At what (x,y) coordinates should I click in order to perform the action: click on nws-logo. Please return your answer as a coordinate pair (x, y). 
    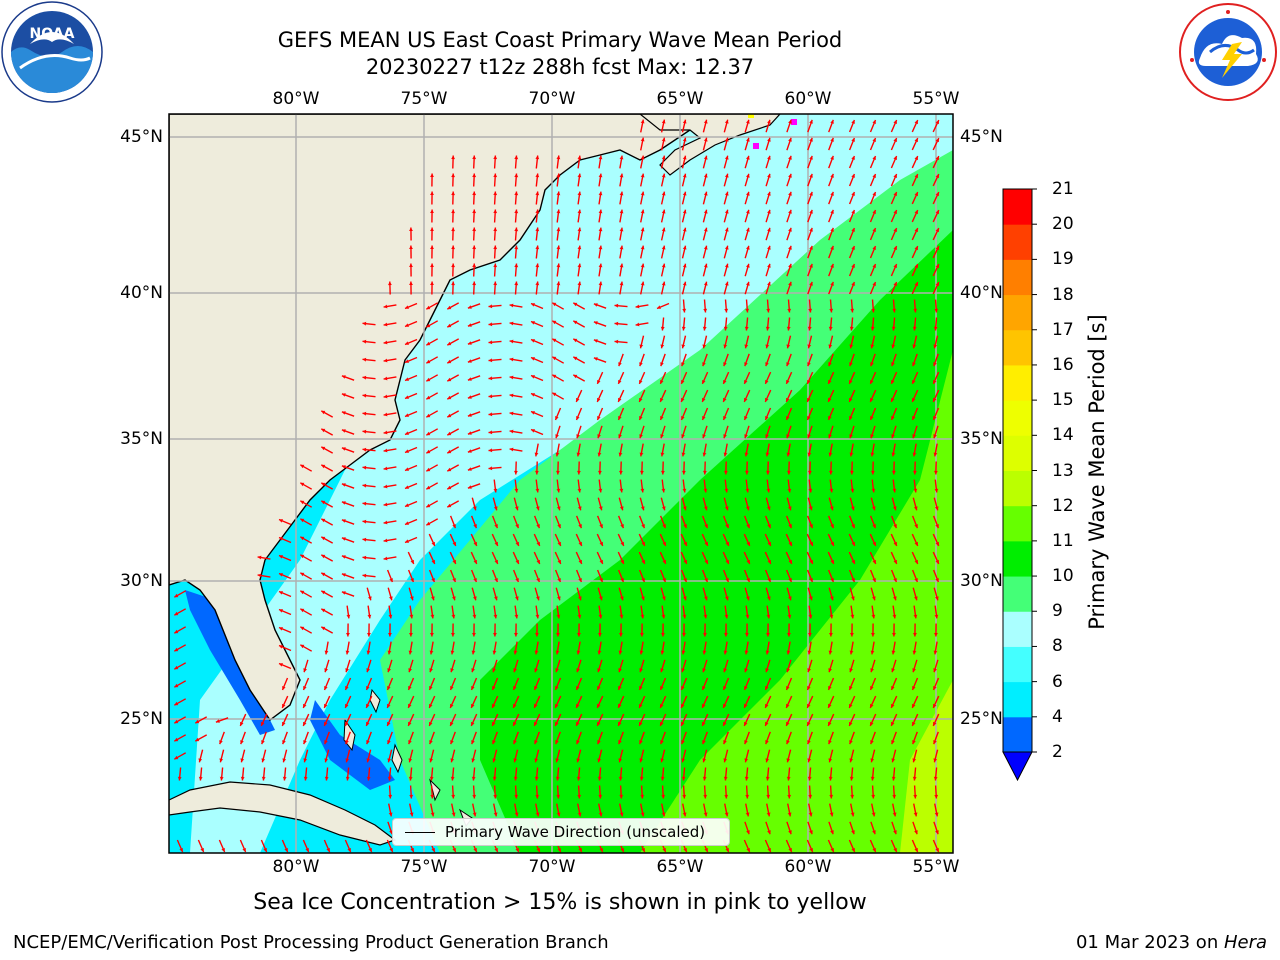
    Looking at the image, I should click on (1228, 52).